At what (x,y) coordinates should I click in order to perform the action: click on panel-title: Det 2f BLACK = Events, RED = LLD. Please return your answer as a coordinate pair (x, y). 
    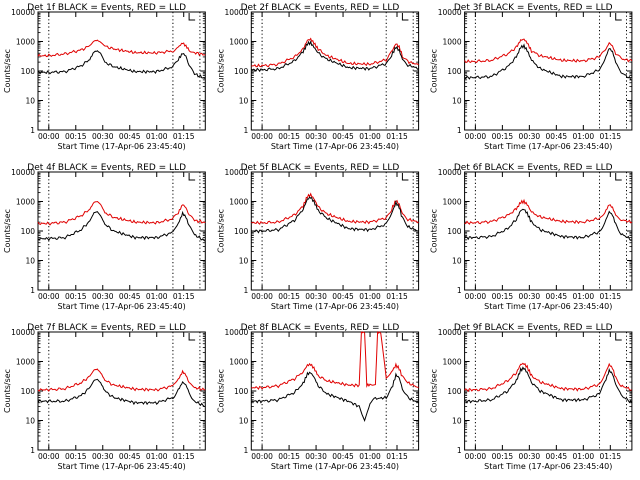
    Looking at the image, I should click on (320, 8).